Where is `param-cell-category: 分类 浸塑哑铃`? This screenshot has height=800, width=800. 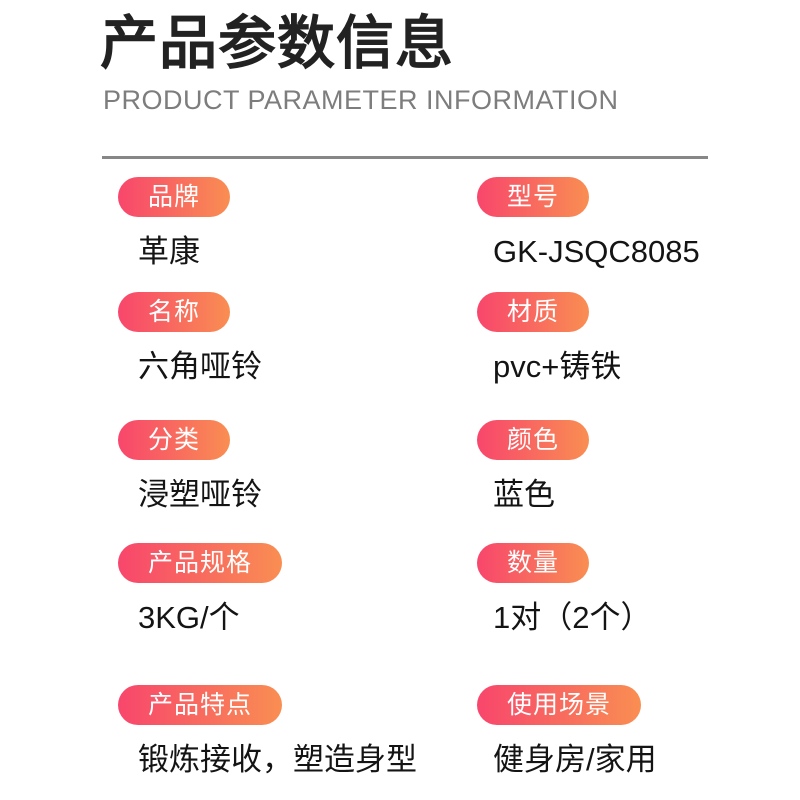
param-cell-category: 分类 浸塑哑铃 is located at coordinates (190, 466).